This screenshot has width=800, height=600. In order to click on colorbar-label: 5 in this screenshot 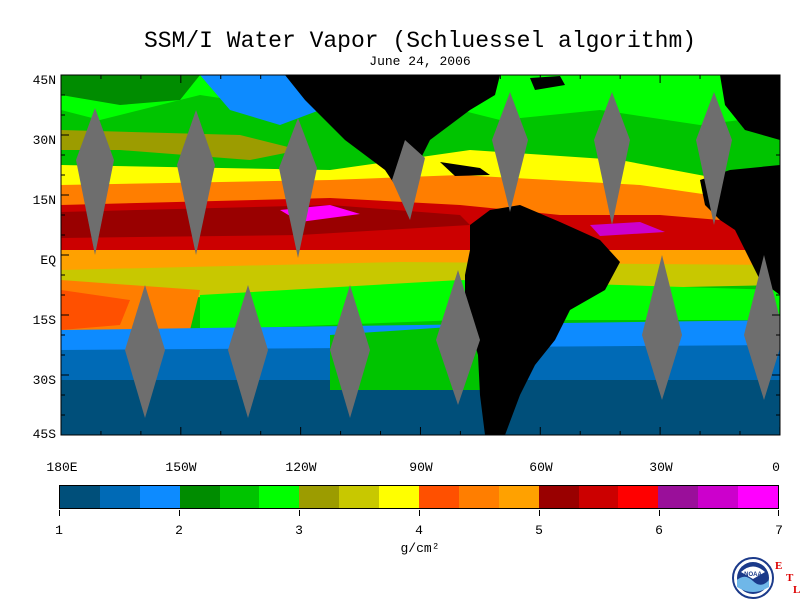, I will do `click(539, 530)`.